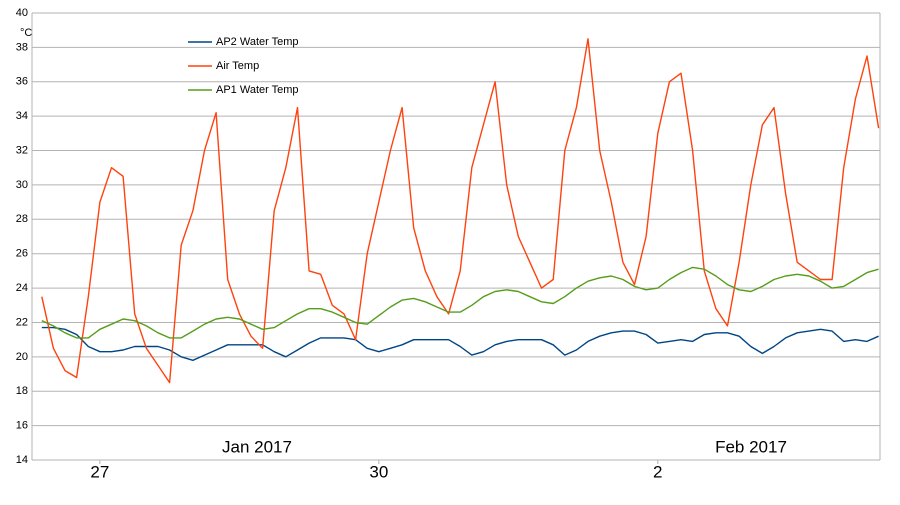 The image size is (900, 505). Describe the element at coordinates (22, 254) in the screenshot. I see `y-tick-label: 26` at that location.